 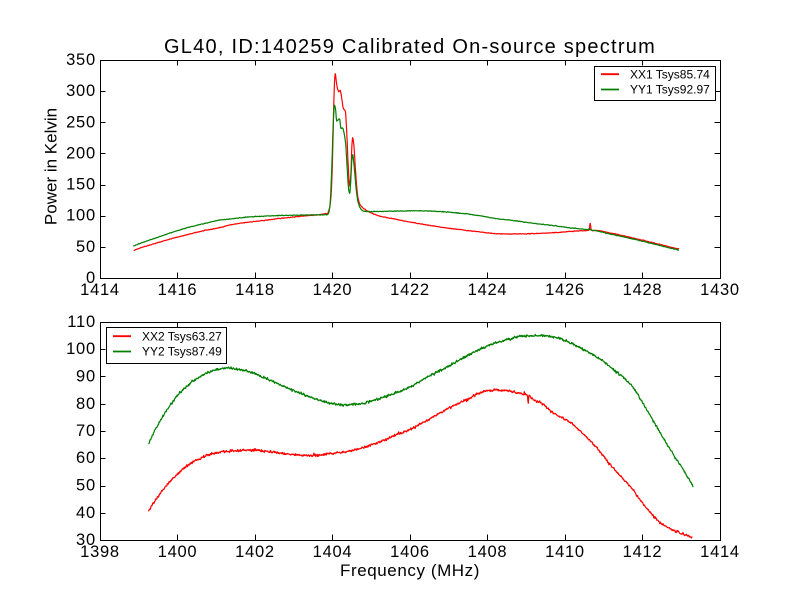 What do you see at coordinates (333, 290) in the screenshot?
I see `svg-text: 1420` at bounding box center [333, 290].